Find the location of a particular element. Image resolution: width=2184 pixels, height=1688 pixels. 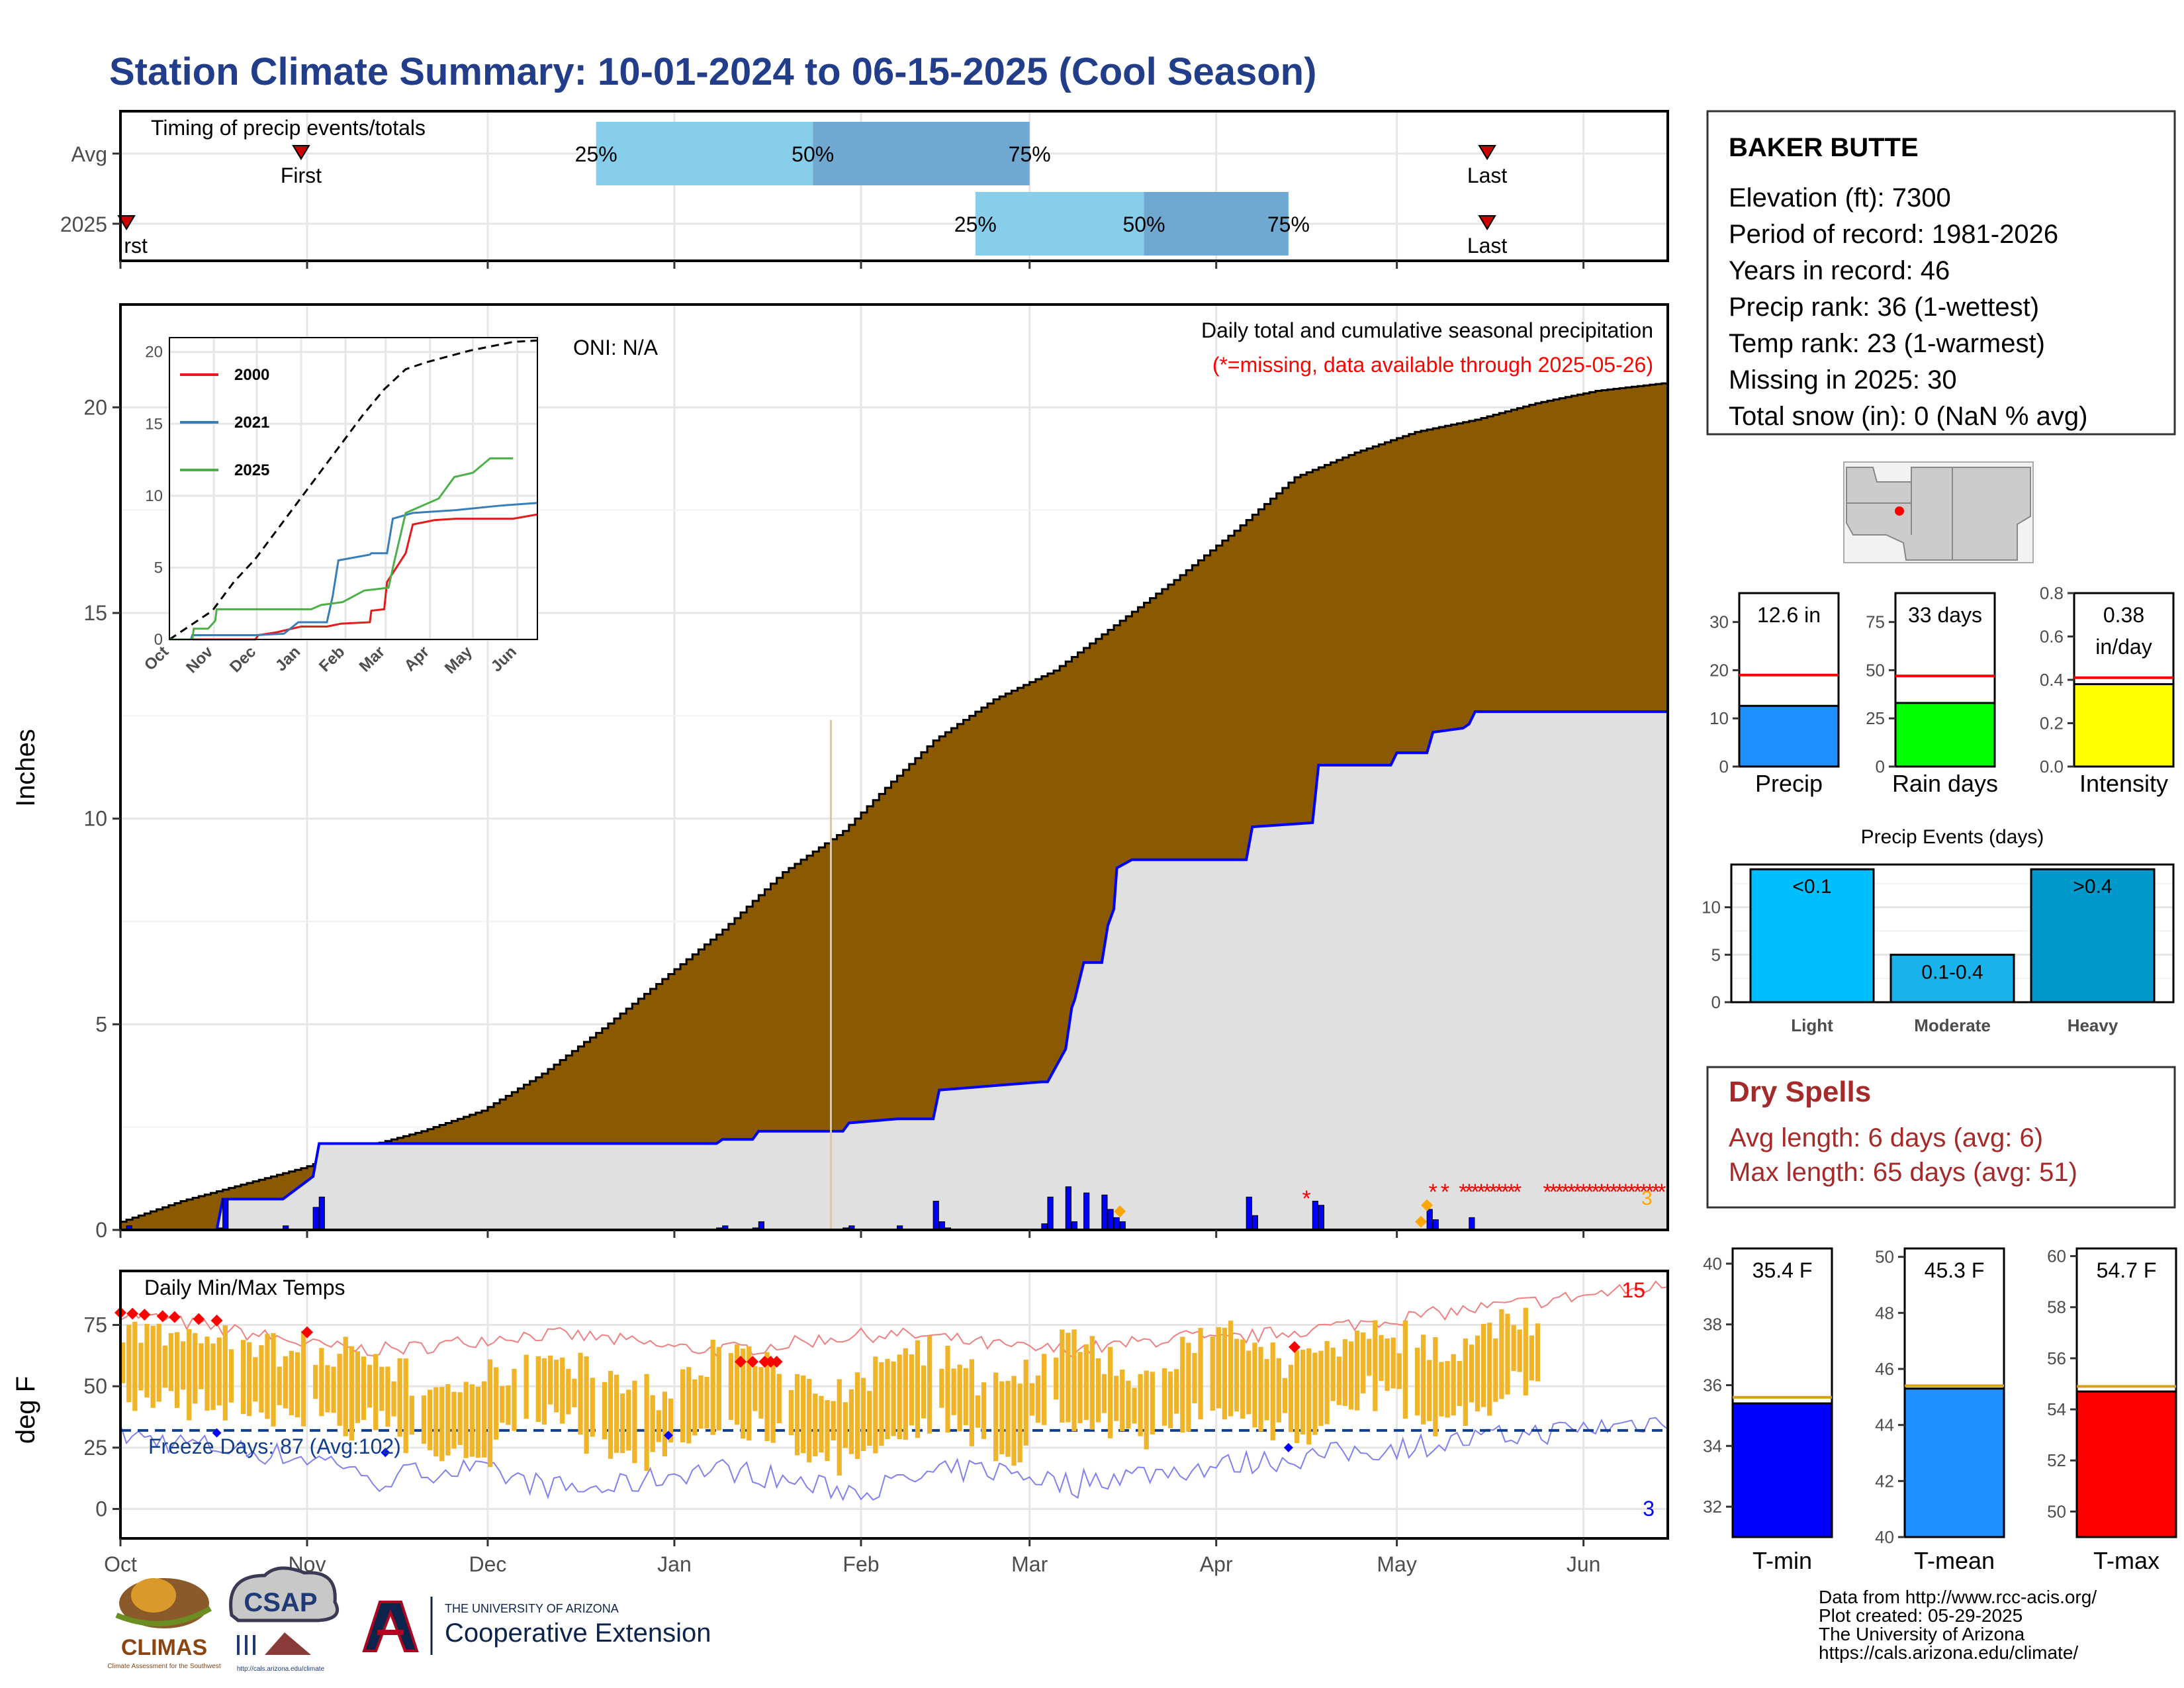

csap-logo: CSAP http://cals.arizona.edu/climate is located at coordinates (284, 1619).